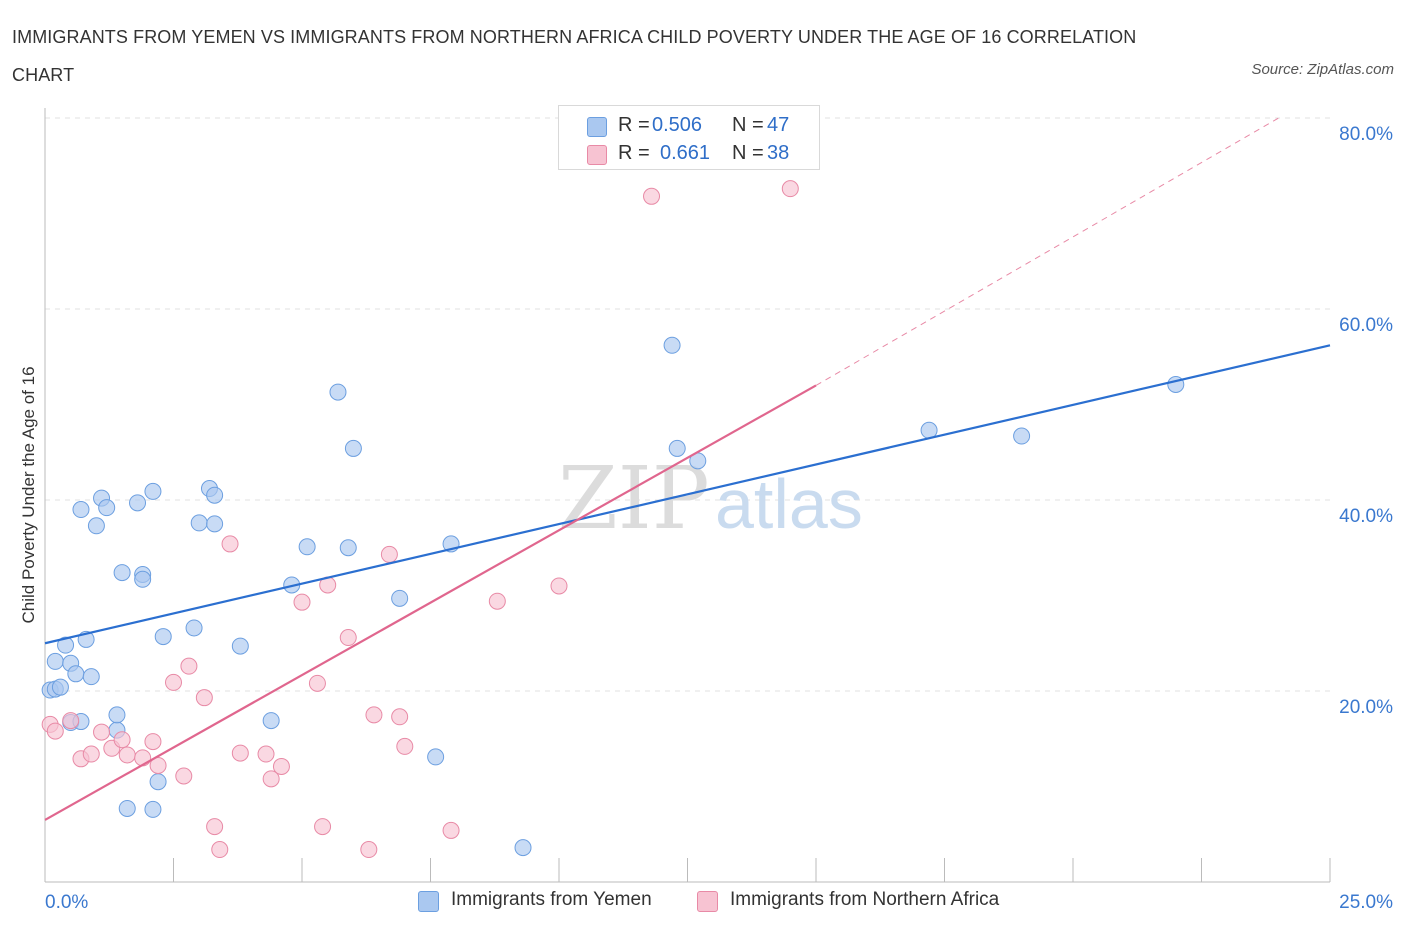  I want to click on y-axis-label: Child Poverty Under the Age of 16, so click(28, 494).